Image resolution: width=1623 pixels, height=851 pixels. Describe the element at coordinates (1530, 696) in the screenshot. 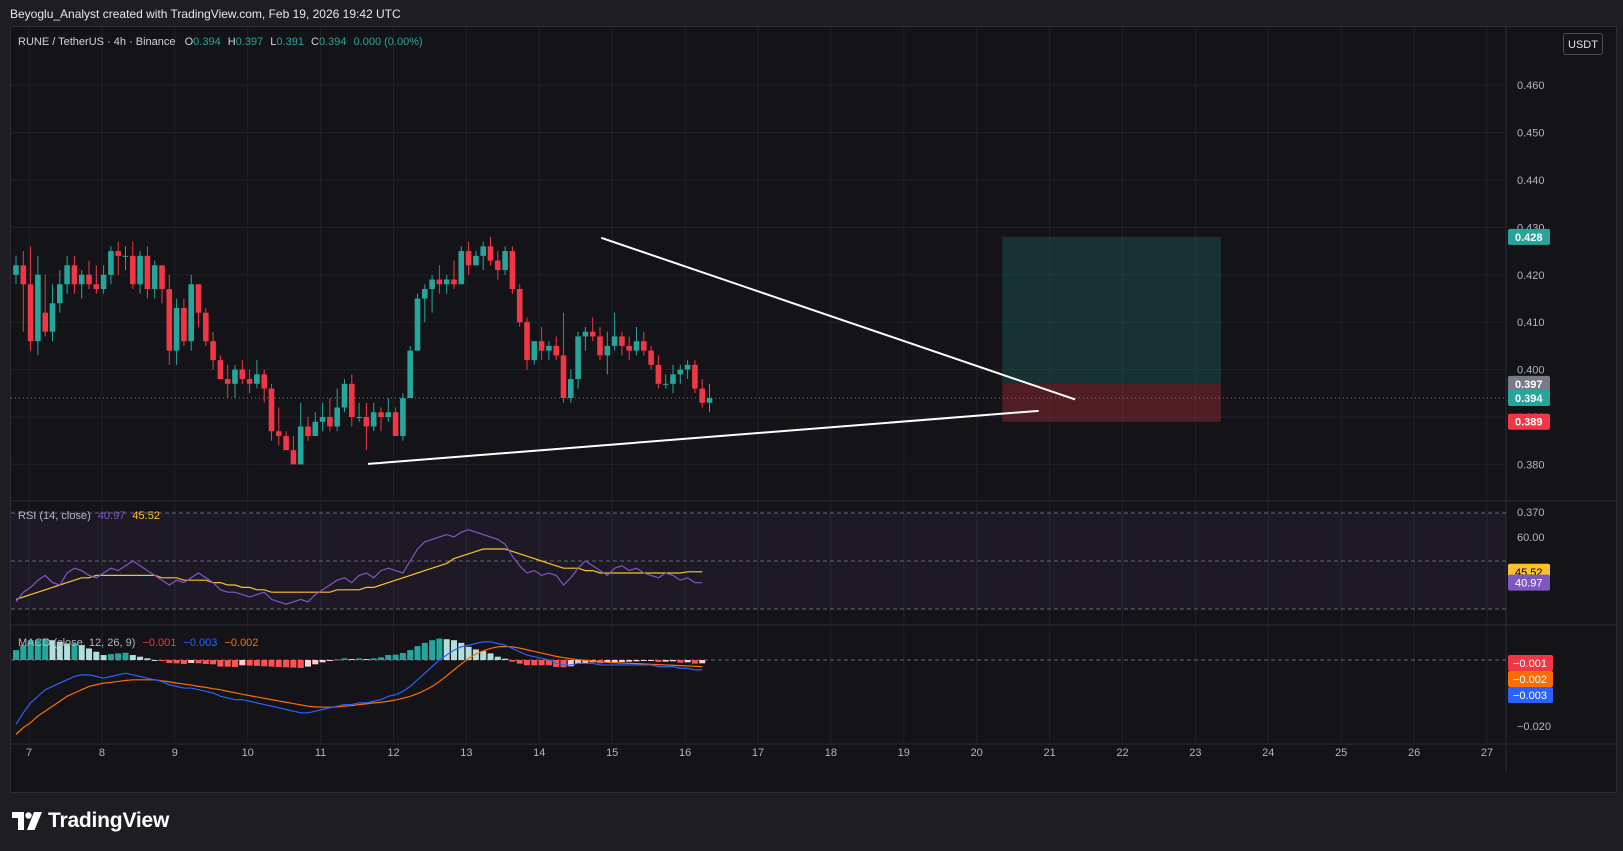

I see `macd-label-text: −0.003` at that location.